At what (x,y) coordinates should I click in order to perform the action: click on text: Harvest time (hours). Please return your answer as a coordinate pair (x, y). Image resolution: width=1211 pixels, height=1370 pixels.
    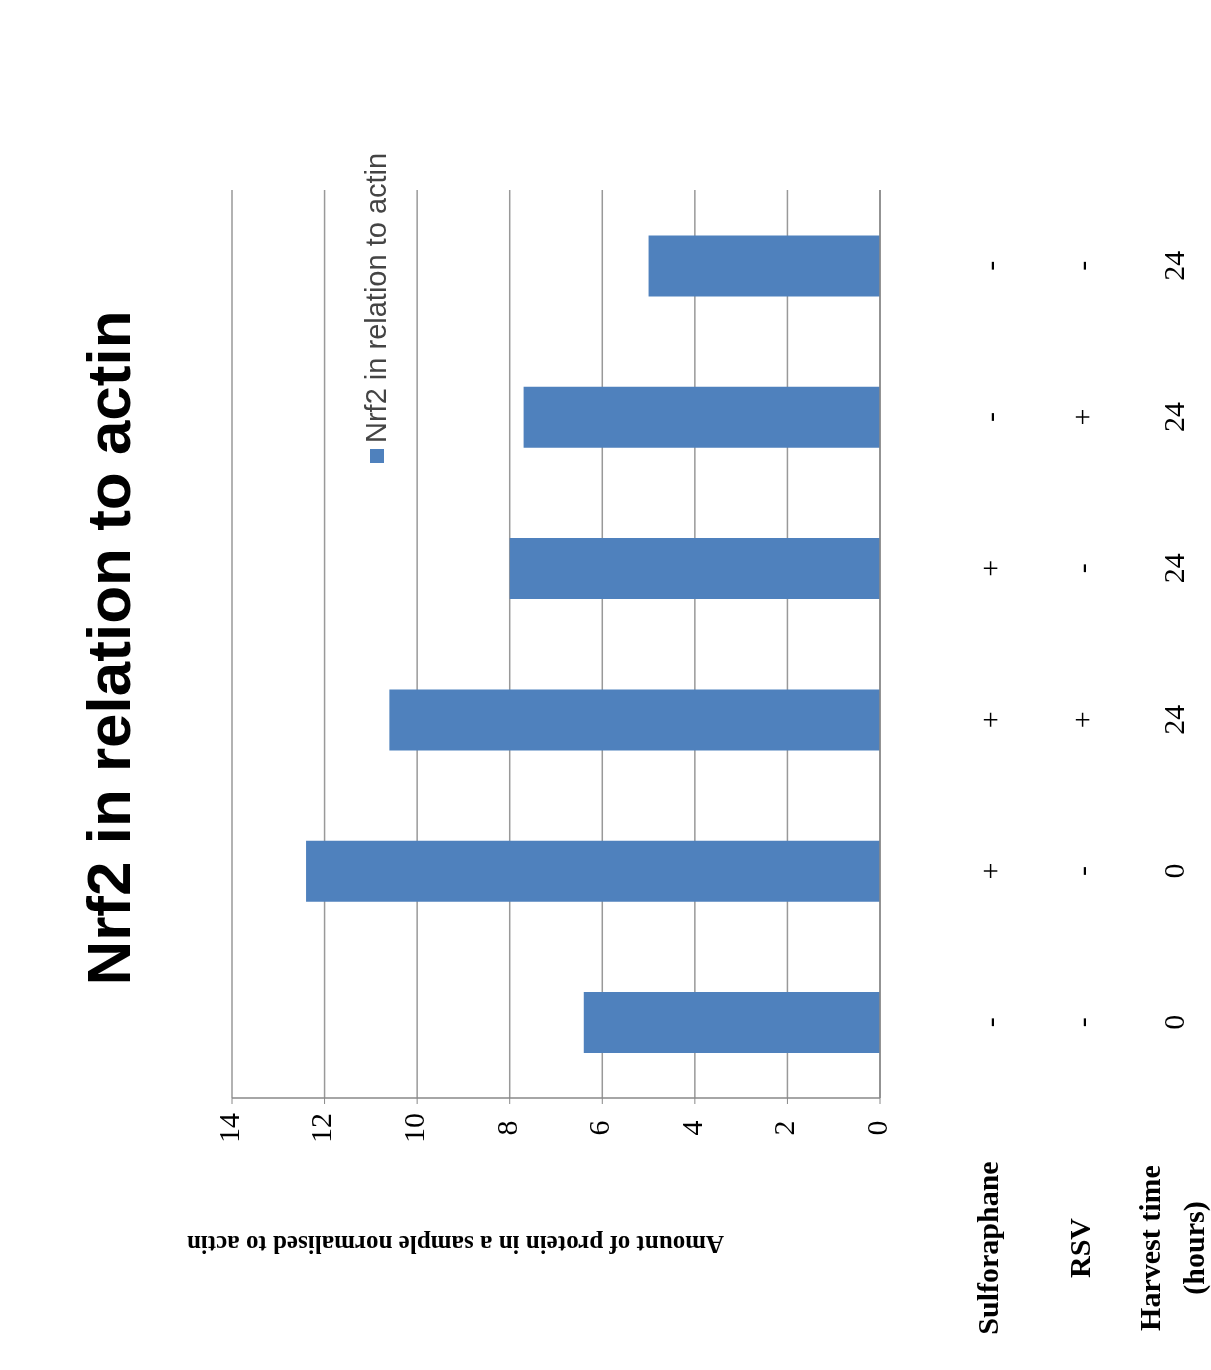
    Looking at the image, I should click on (1171, 1248).